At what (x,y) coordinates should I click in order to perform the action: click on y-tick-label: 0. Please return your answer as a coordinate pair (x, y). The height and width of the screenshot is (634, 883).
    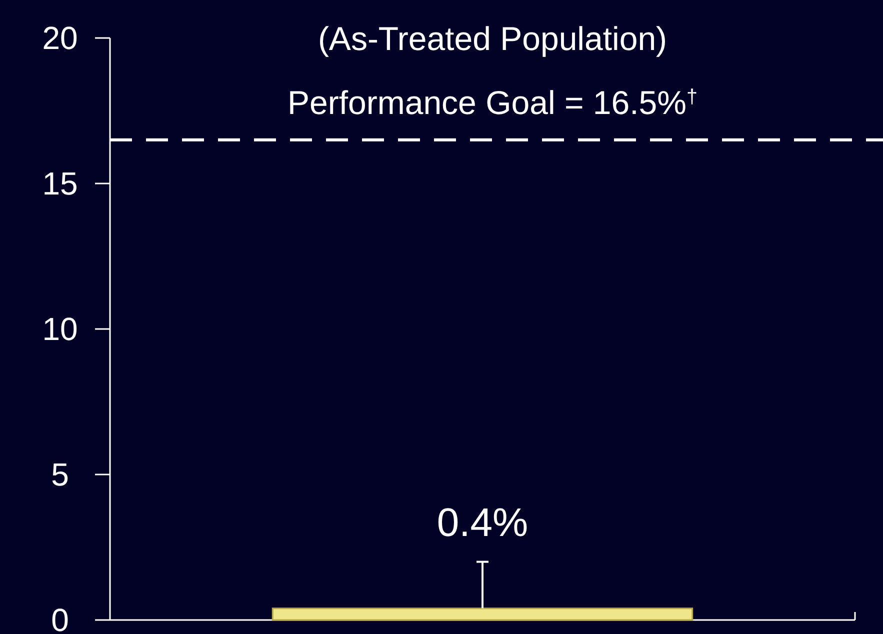
    Looking at the image, I should click on (60, 618).